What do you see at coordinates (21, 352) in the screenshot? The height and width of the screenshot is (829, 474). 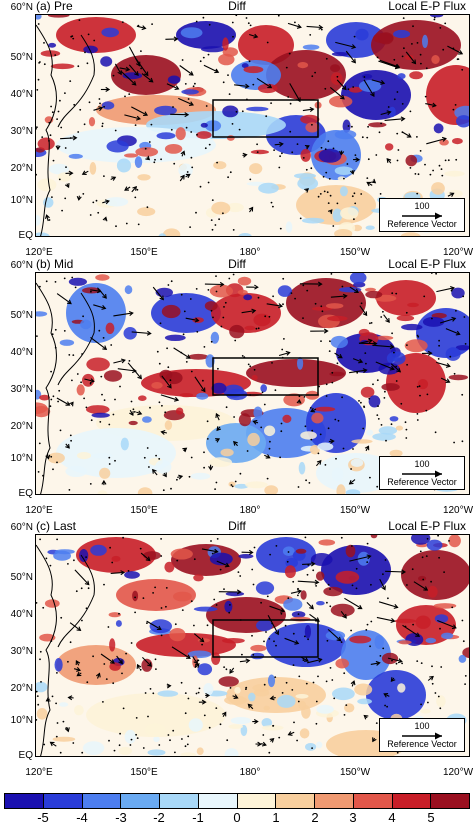 I see `lat-label: 40°N` at bounding box center [21, 352].